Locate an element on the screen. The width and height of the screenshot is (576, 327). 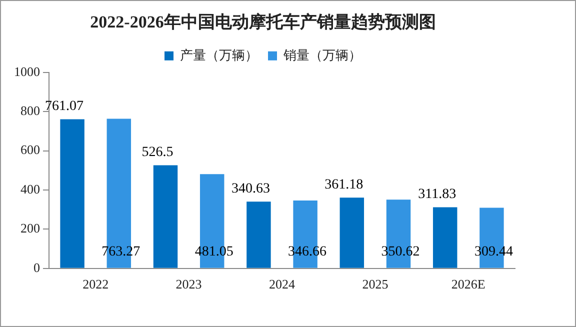
legend-label: 产量（万辆） is located at coordinates (219, 56).